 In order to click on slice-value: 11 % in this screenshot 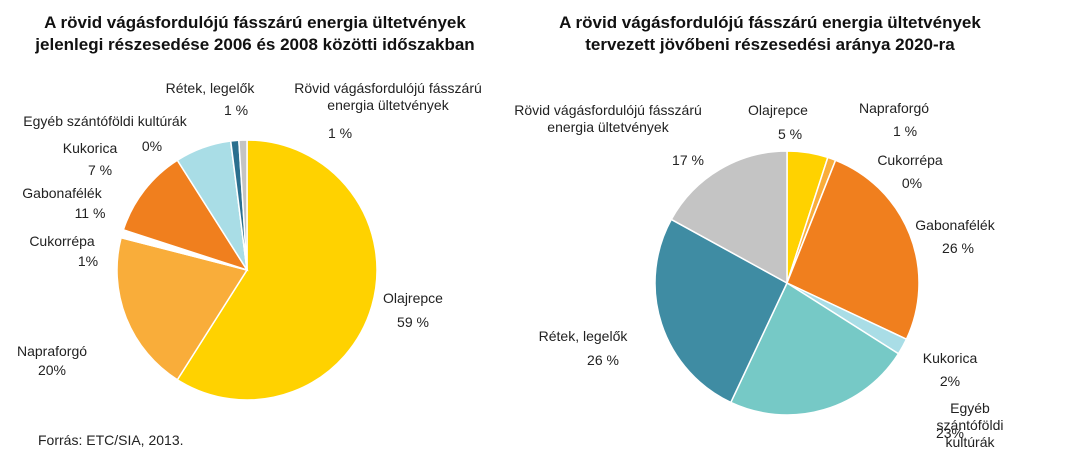, I will do `click(90, 213)`.